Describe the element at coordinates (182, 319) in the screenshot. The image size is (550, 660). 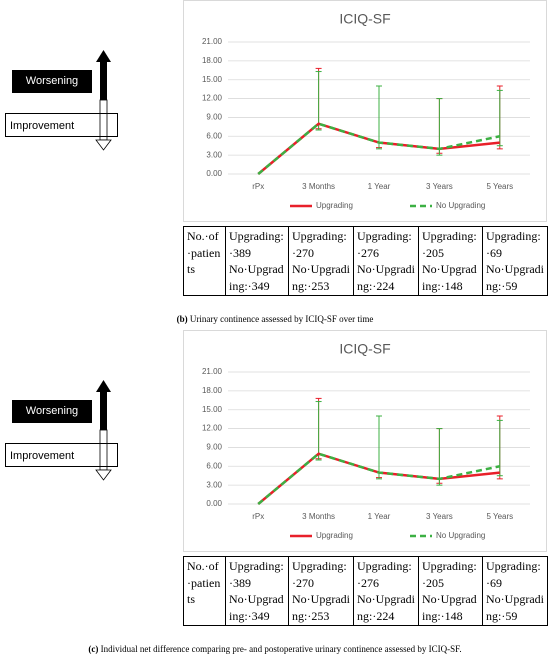
I see `caption-label: (b)` at that location.